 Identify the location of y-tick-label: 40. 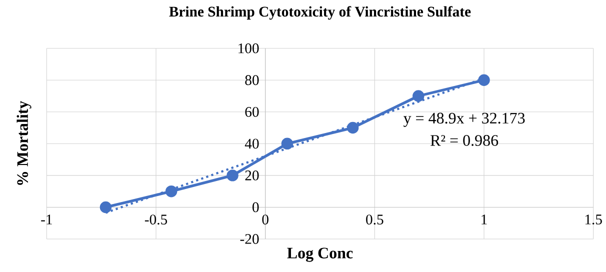
(251, 143).